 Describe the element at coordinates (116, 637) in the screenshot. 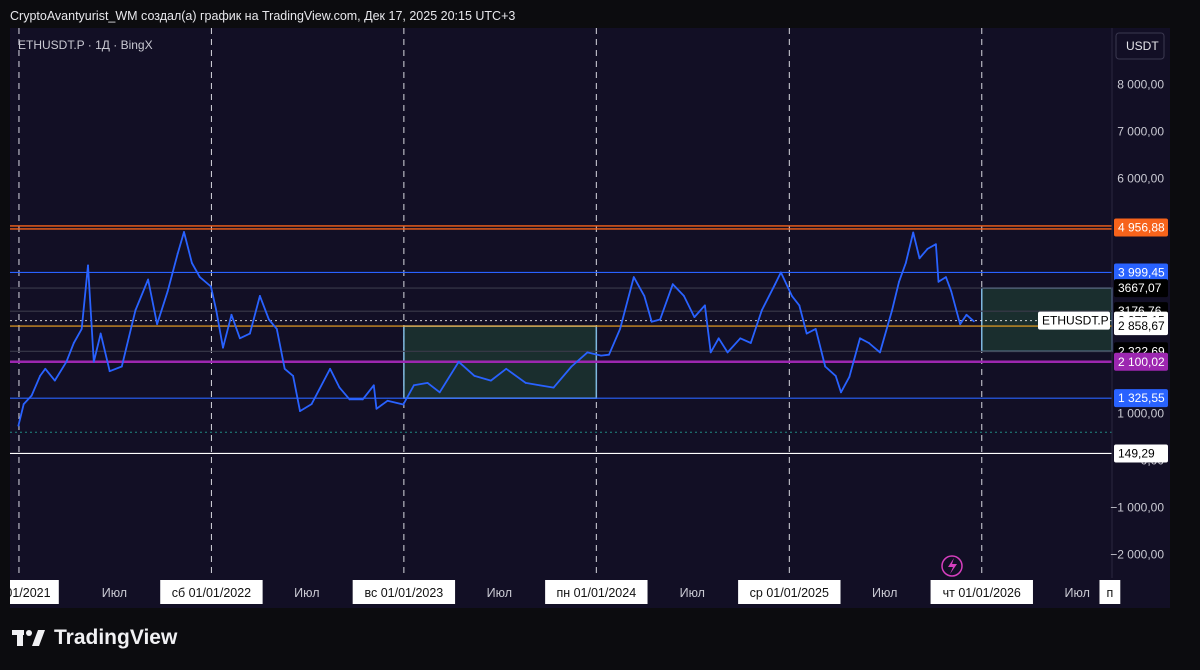

I see `tradingview-brand-label: TradingView` at that location.